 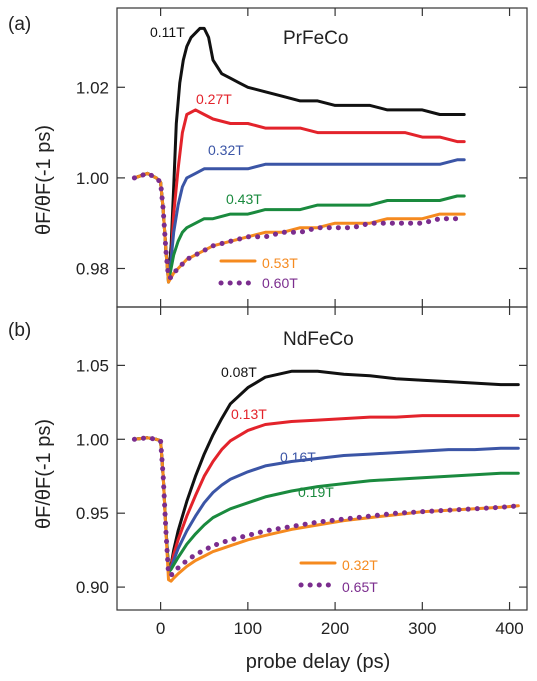 What do you see at coordinates (422, 628) in the screenshot?
I see `x-tick-label: 300` at bounding box center [422, 628].